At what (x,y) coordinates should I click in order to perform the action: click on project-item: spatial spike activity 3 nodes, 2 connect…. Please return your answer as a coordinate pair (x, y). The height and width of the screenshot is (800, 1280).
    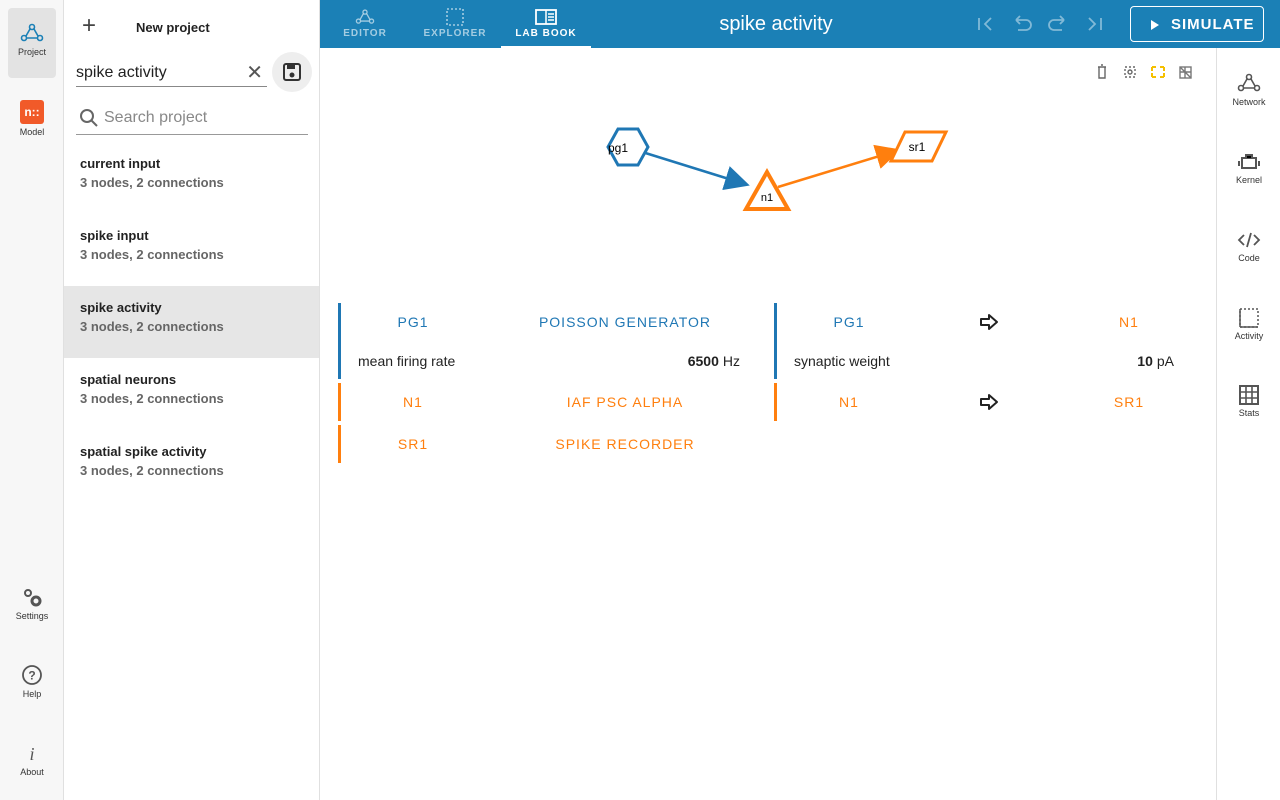
    Looking at the image, I should click on (191, 466).